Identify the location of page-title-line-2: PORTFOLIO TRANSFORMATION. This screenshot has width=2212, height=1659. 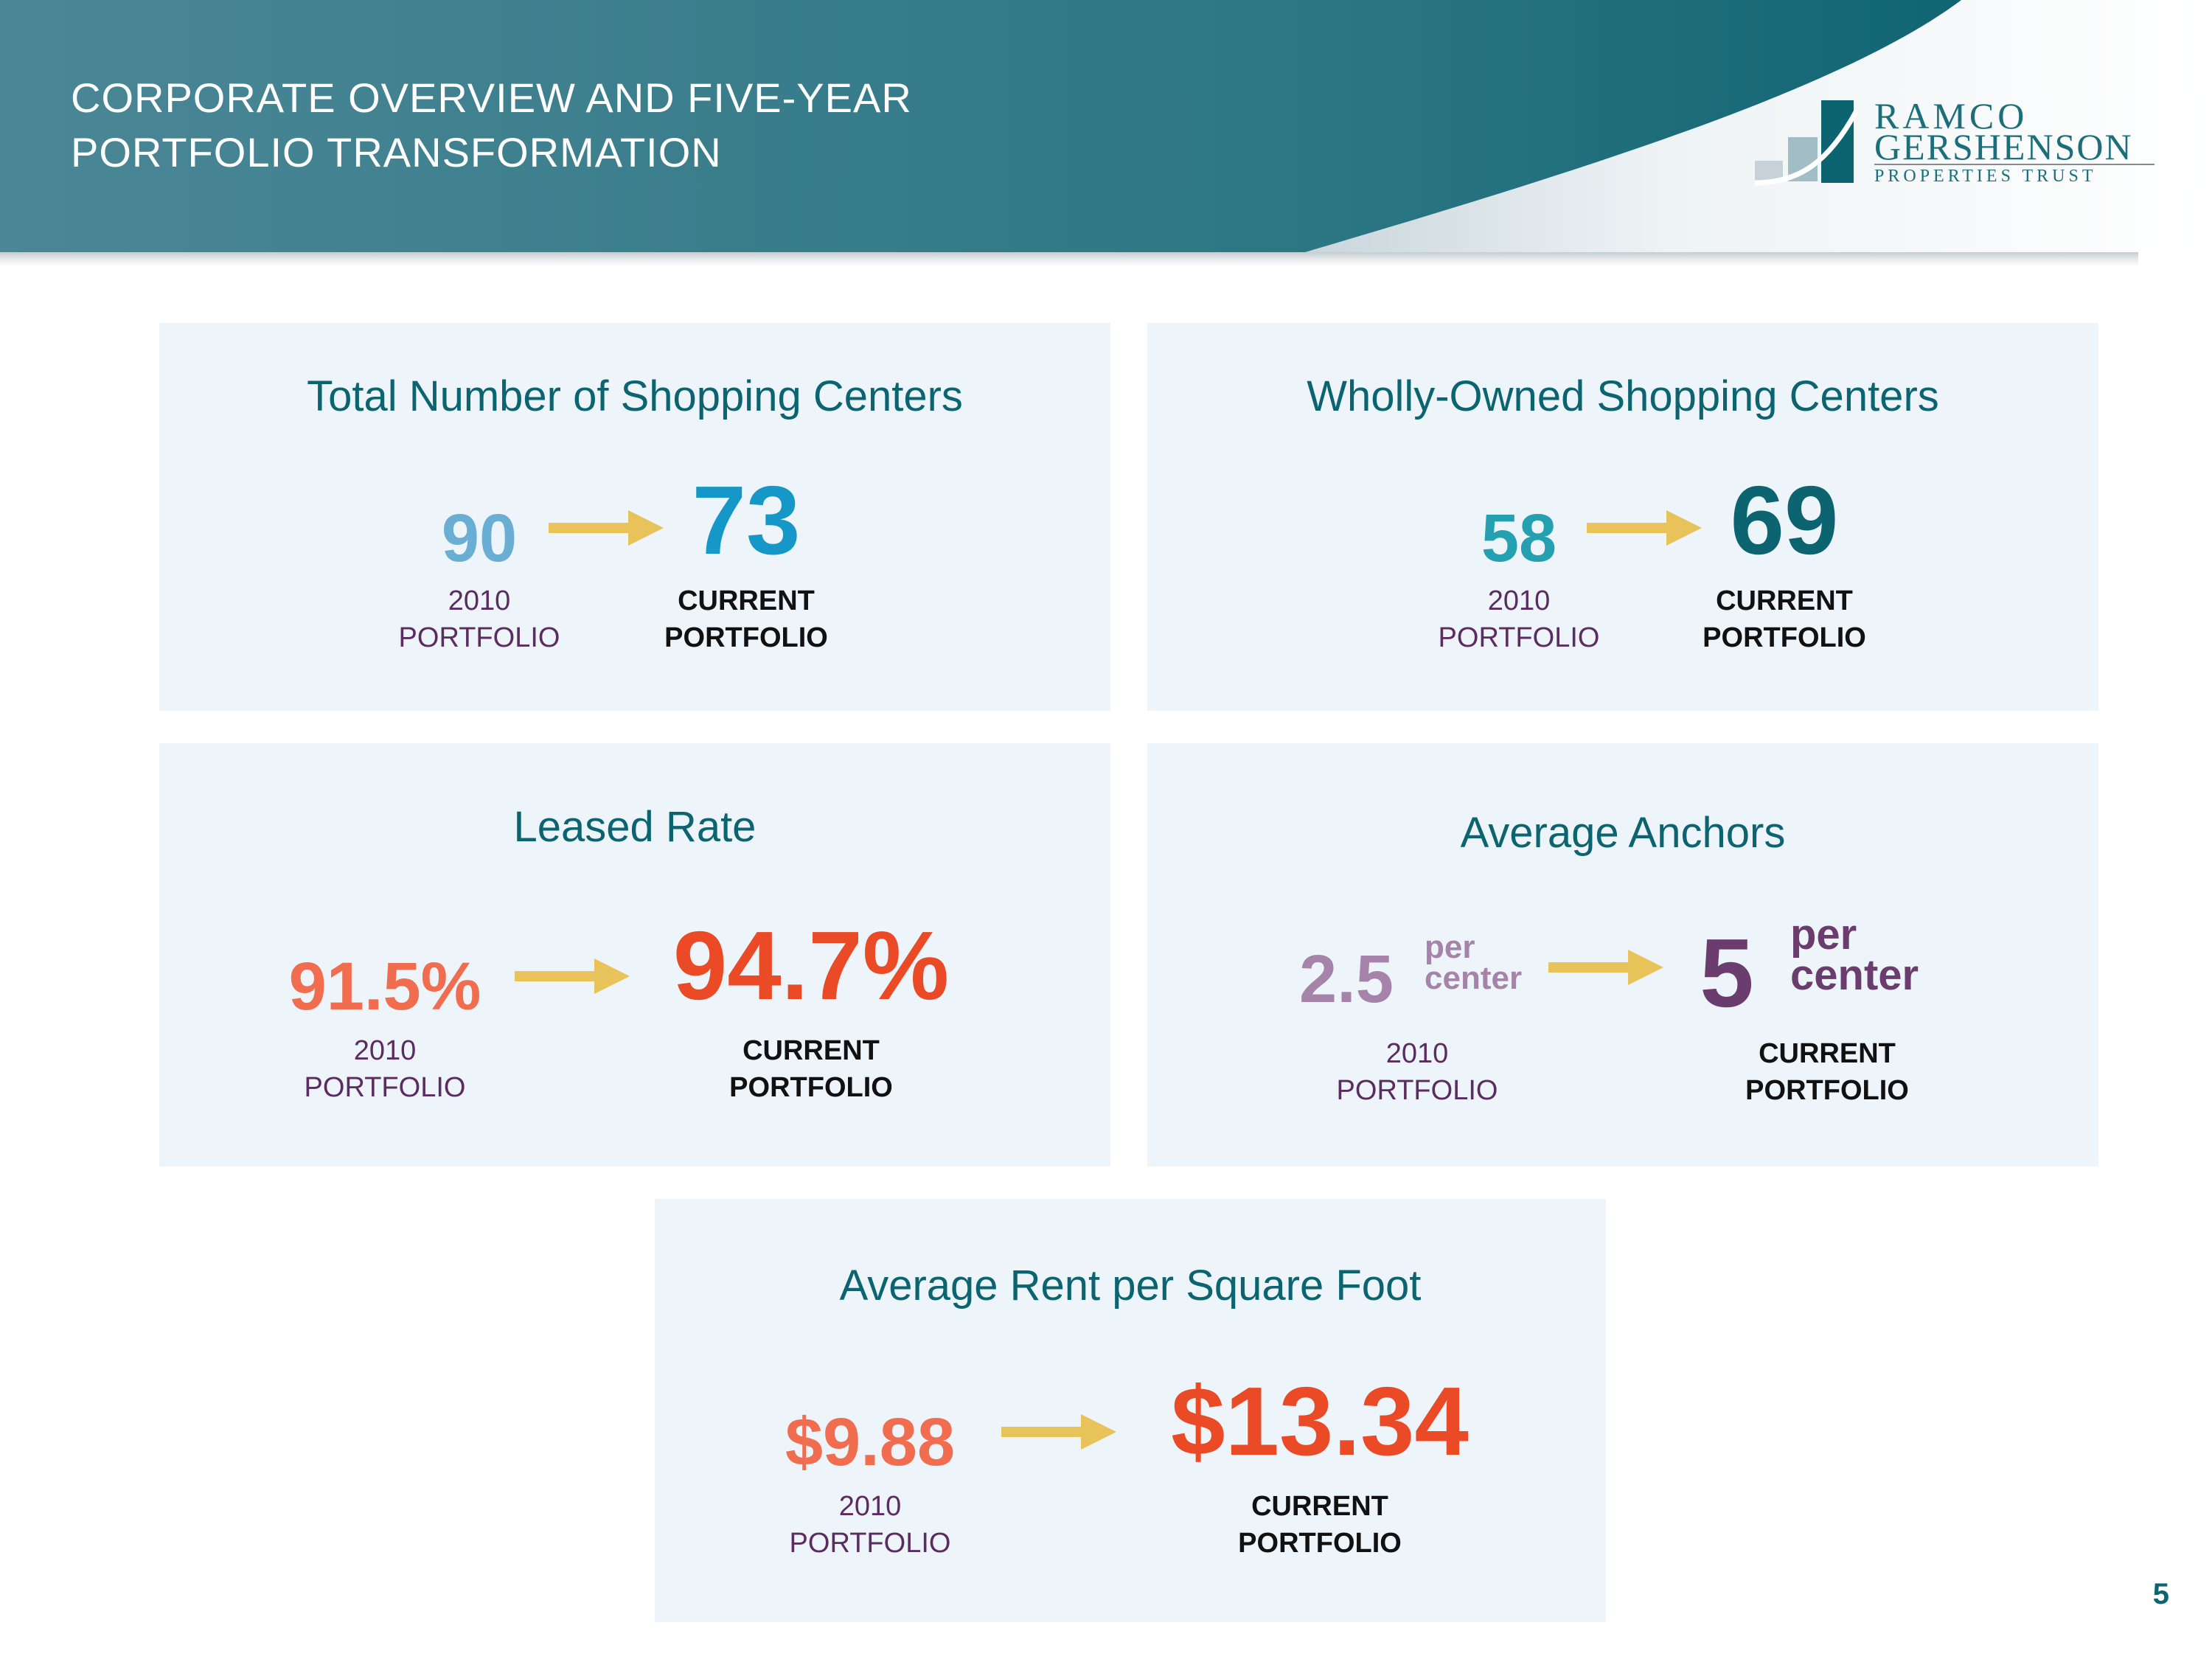
(396, 152).